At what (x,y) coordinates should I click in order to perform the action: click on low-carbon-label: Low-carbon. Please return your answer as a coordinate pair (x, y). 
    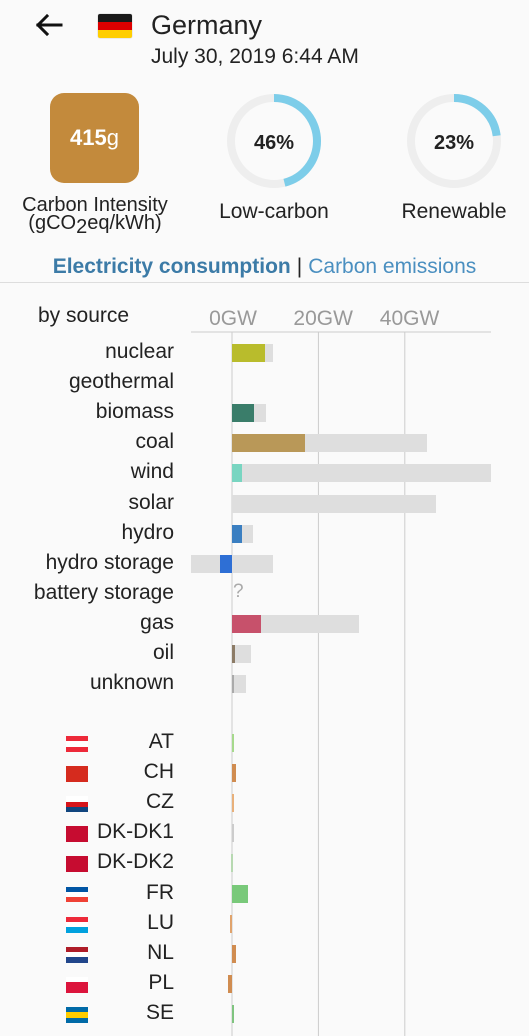
    Looking at the image, I should click on (274, 211).